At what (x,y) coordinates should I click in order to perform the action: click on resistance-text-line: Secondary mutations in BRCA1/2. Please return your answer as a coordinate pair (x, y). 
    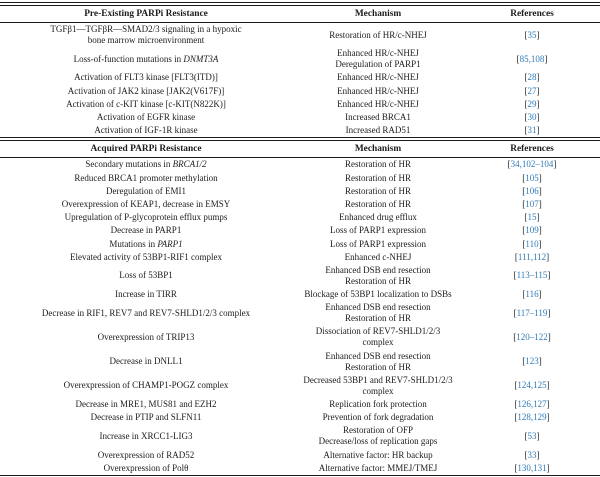
    Looking at the image, I should click on (146, 164).